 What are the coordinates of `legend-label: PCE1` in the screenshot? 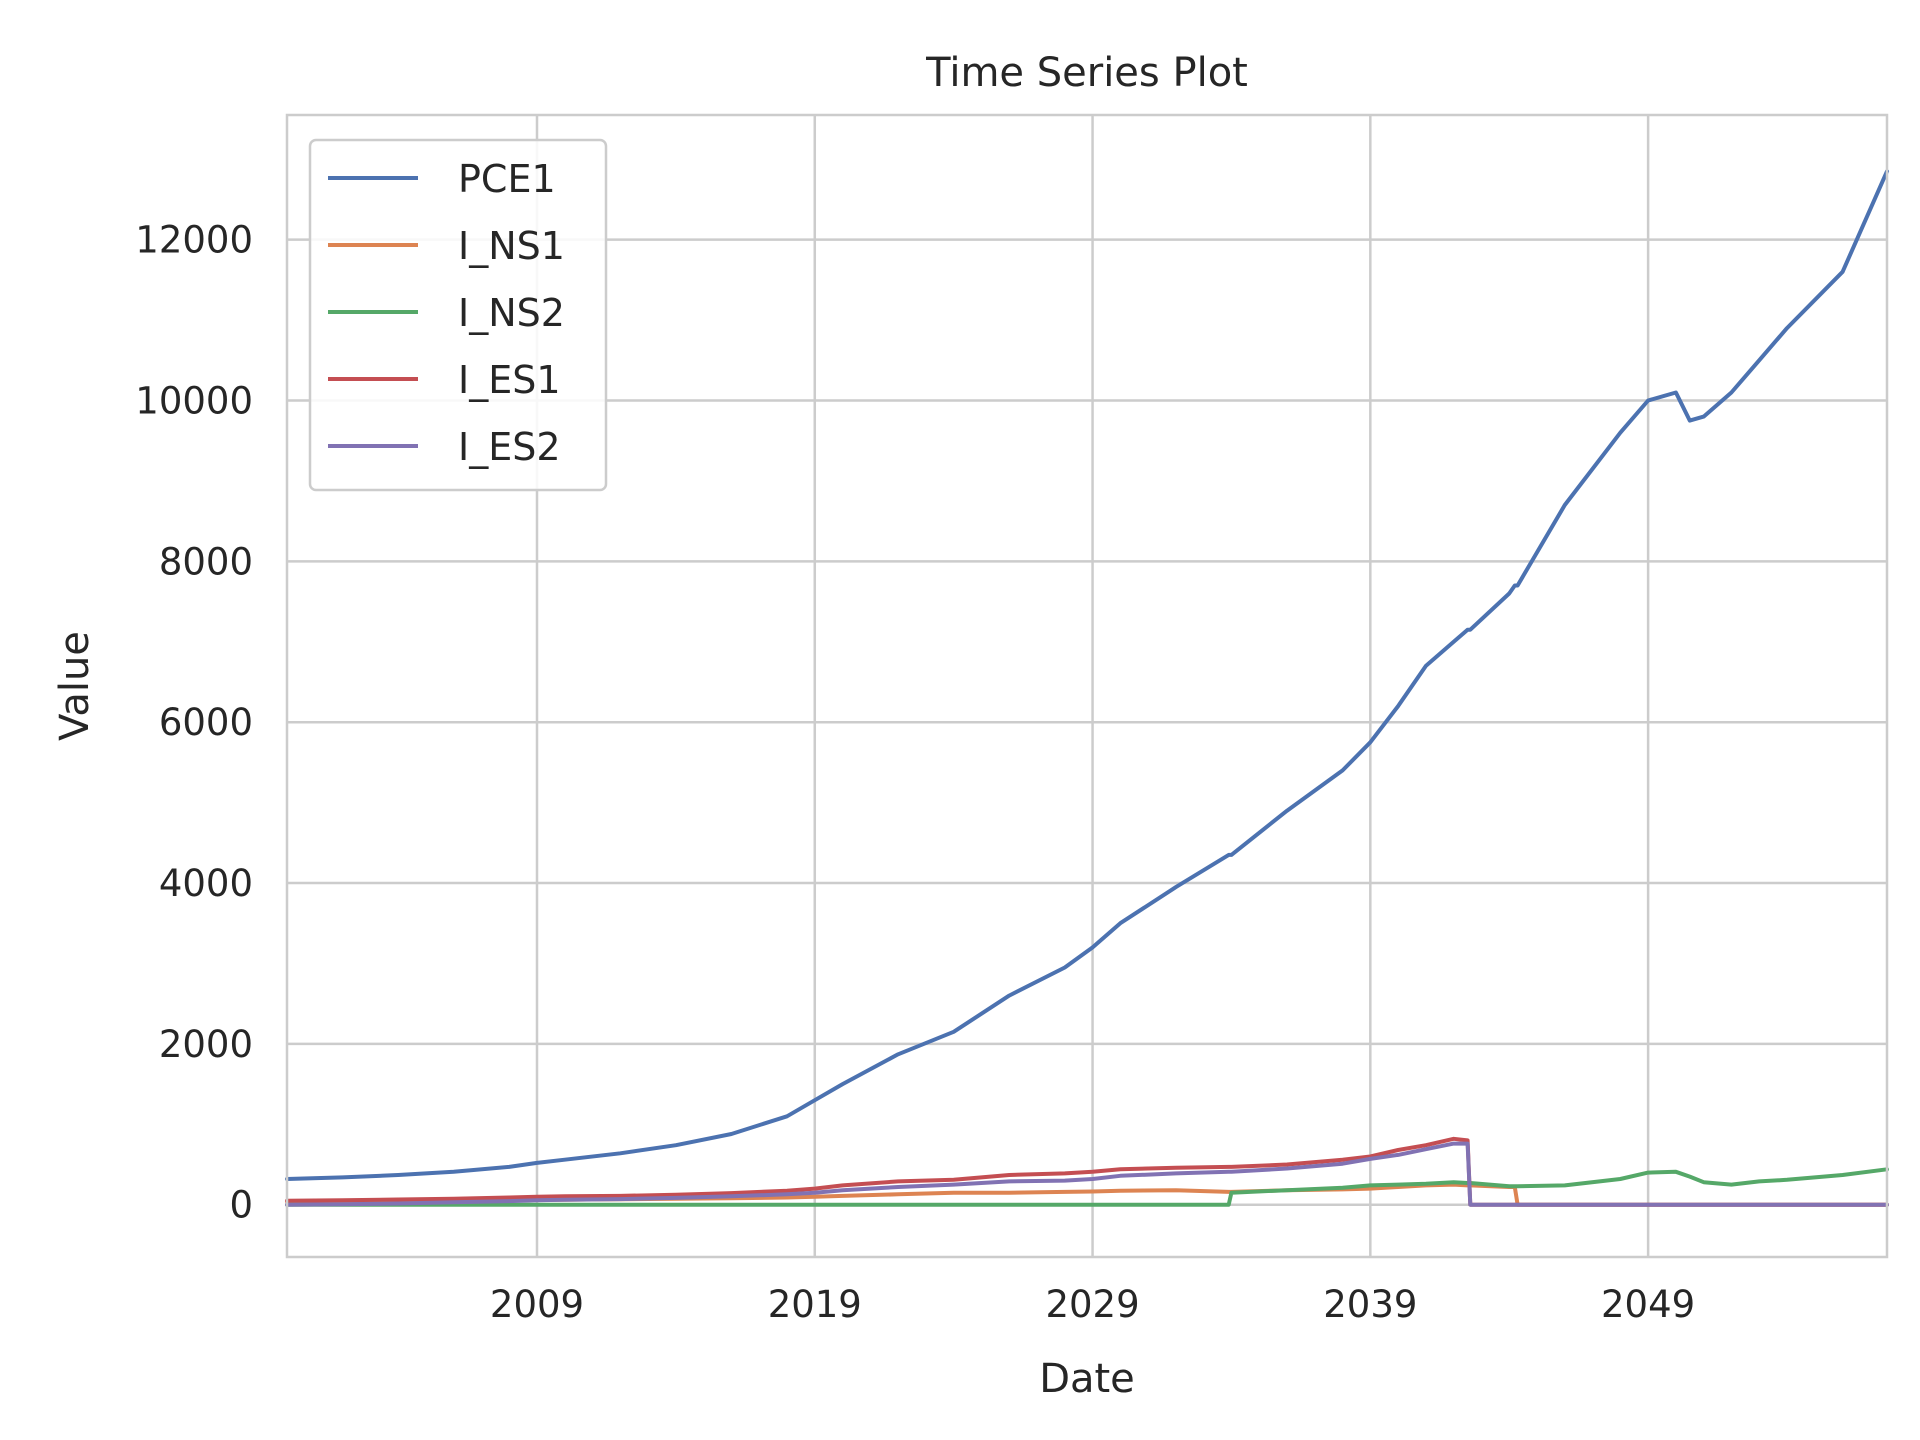 It's located at (507, 179).